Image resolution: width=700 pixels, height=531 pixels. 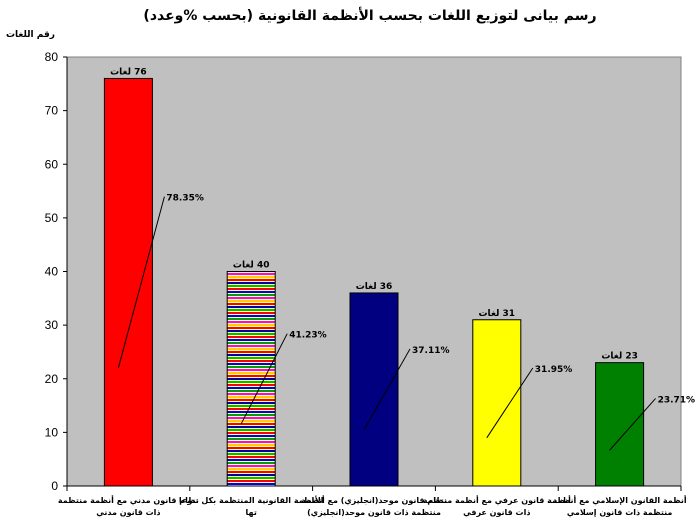 I want to click on x-category-label: أنظمة القانون الإسلامي مع أنظمة, so click(x=620, y=500).